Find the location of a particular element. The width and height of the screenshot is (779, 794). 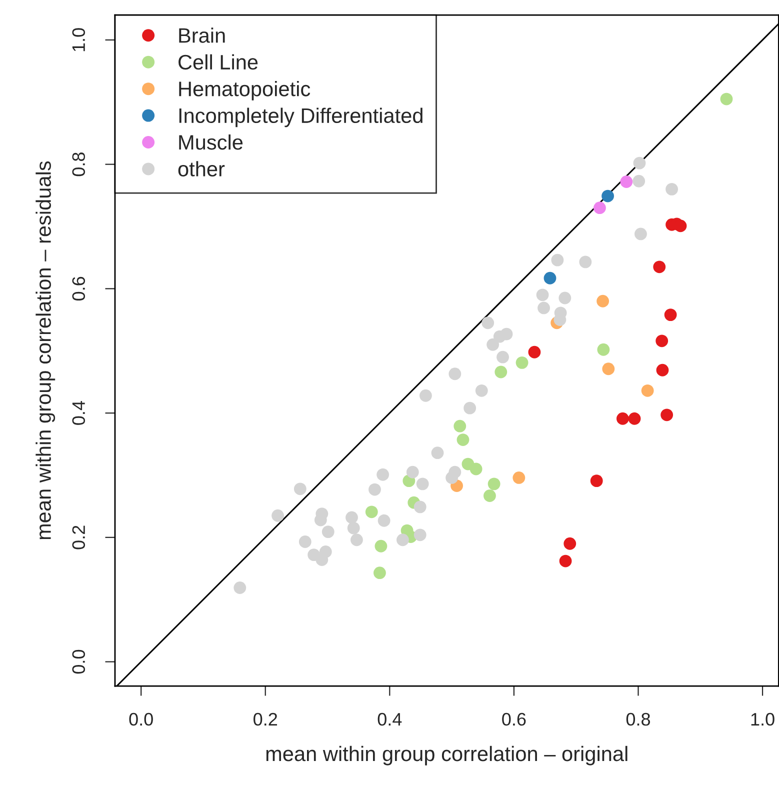

x-axis-title: mean within group correlation – original is located at coordinates (447, 756).